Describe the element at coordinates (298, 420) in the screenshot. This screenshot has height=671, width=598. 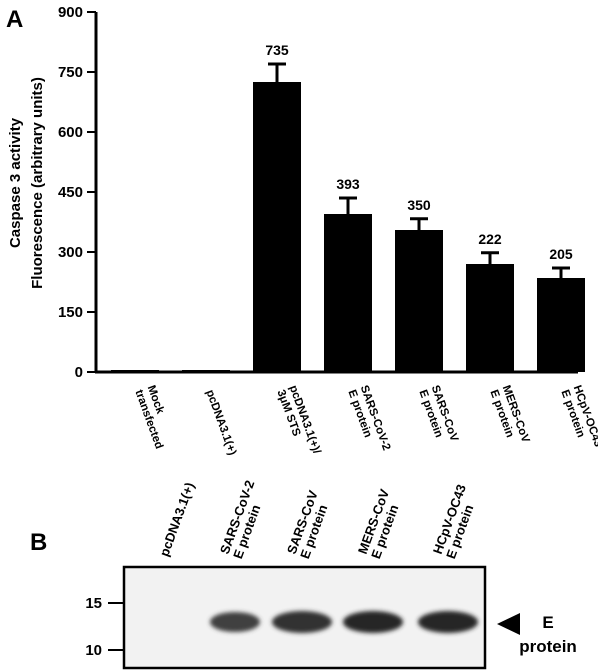
I see `x-tick-label: pcDNA3.1(+)/3μM STS` at that location.